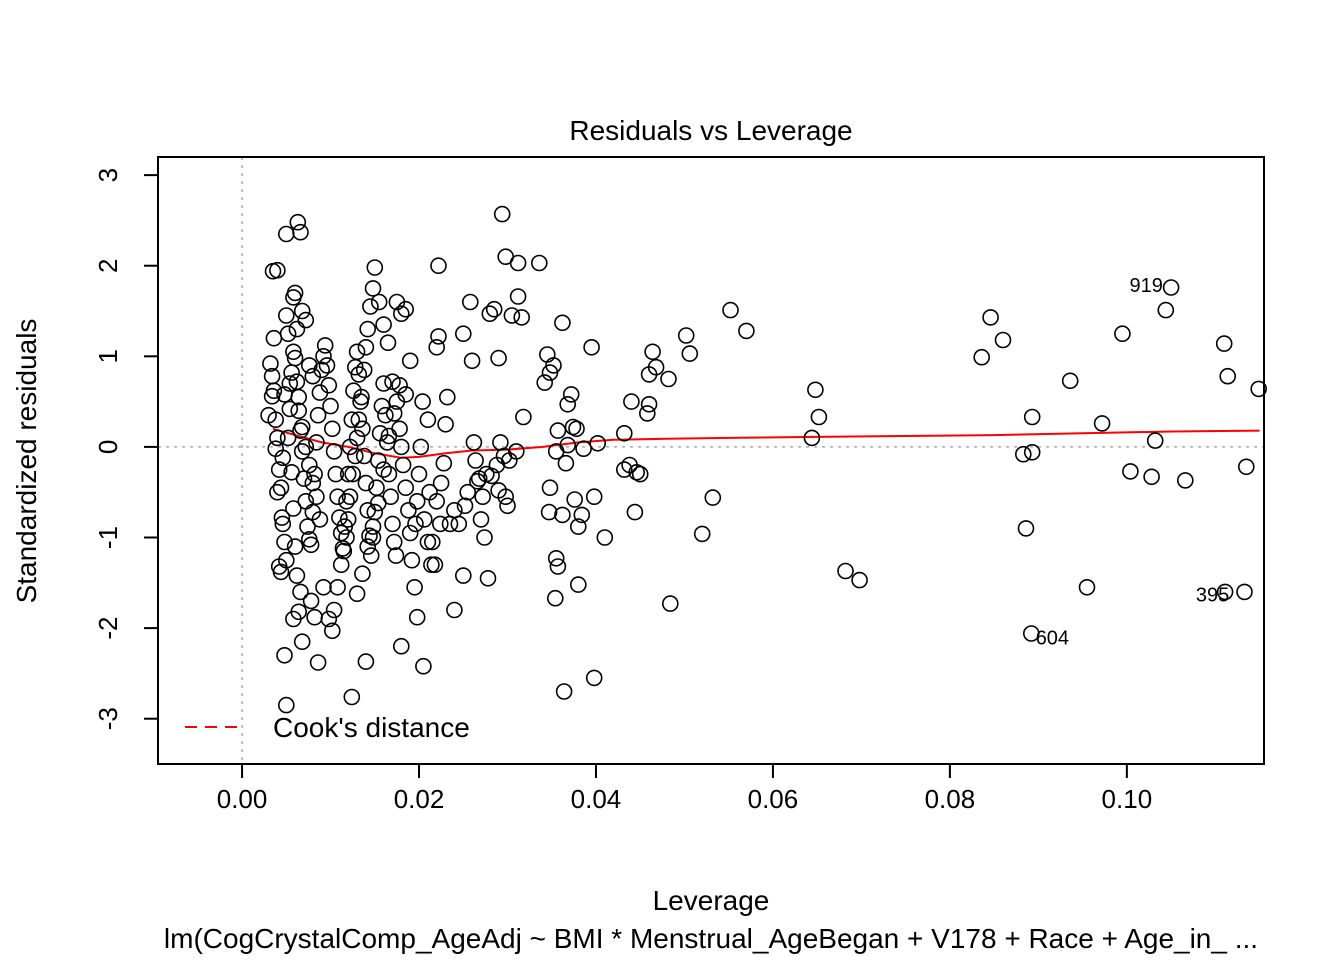 The width and height of the screenshot is (1344, 960). Describe the element at coordinates (773, 799) in the screenshot. I see `x-tick-label: 0.06` at that location.